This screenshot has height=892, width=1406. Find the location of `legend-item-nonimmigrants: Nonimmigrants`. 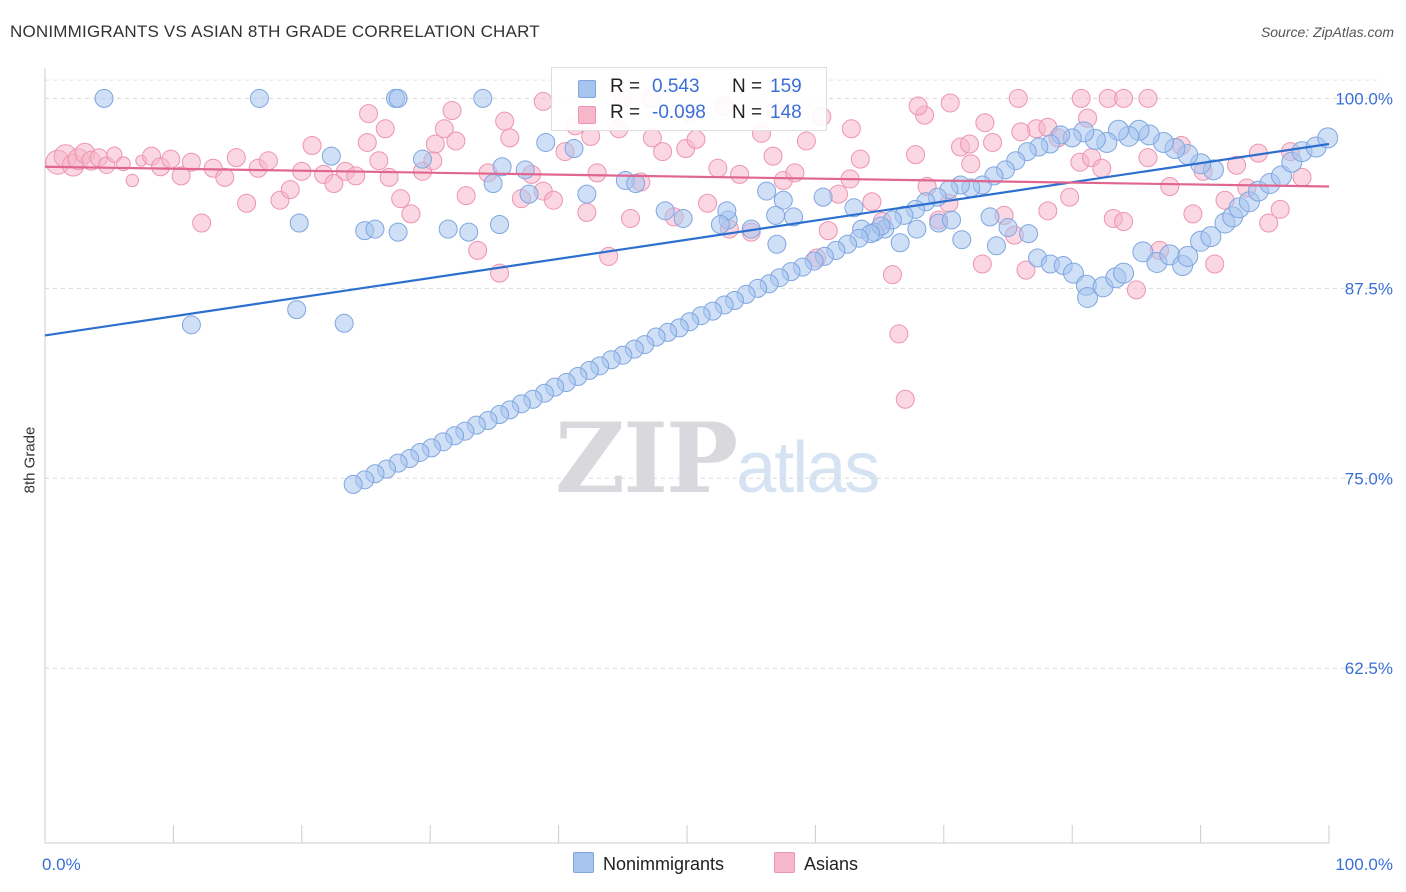

legend-item-nonimmigrants: Nonimmigrants is located at coordinates (648, 863).